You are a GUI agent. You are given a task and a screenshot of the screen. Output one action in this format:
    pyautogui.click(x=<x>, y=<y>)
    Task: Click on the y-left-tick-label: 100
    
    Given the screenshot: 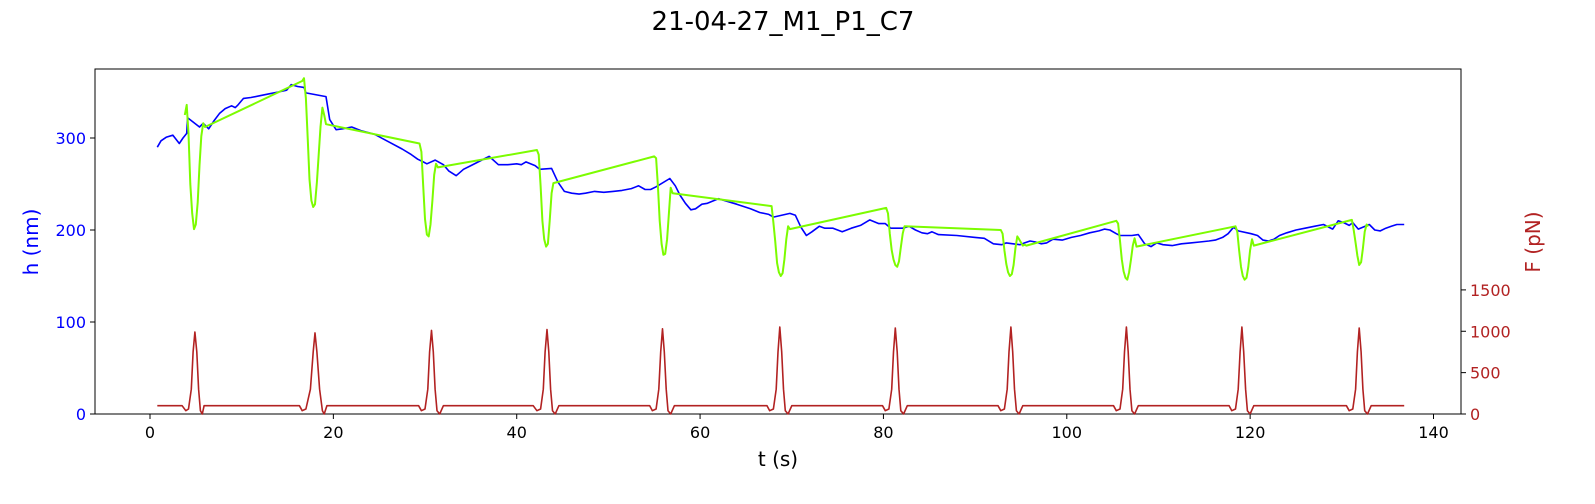 What is the action you would take?
    pyautogui.click(x=70, y=322)
    